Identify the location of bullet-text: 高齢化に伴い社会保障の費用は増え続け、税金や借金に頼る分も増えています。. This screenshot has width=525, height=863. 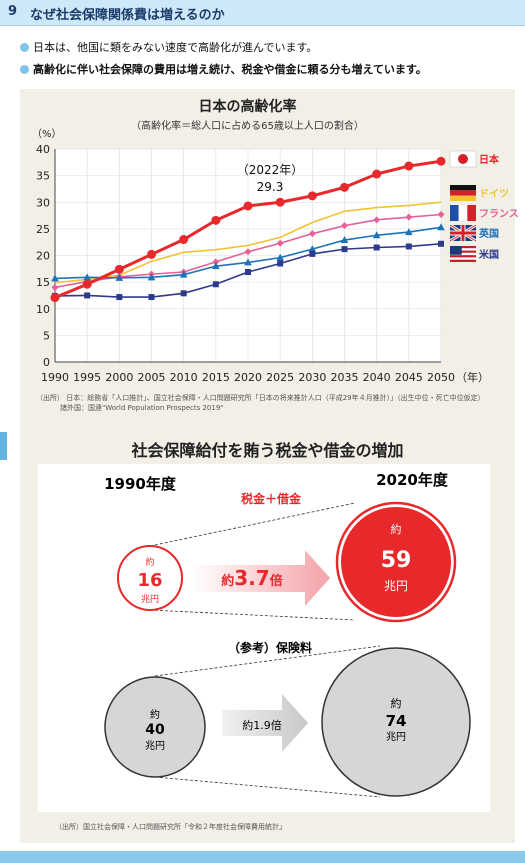
(230, 69).